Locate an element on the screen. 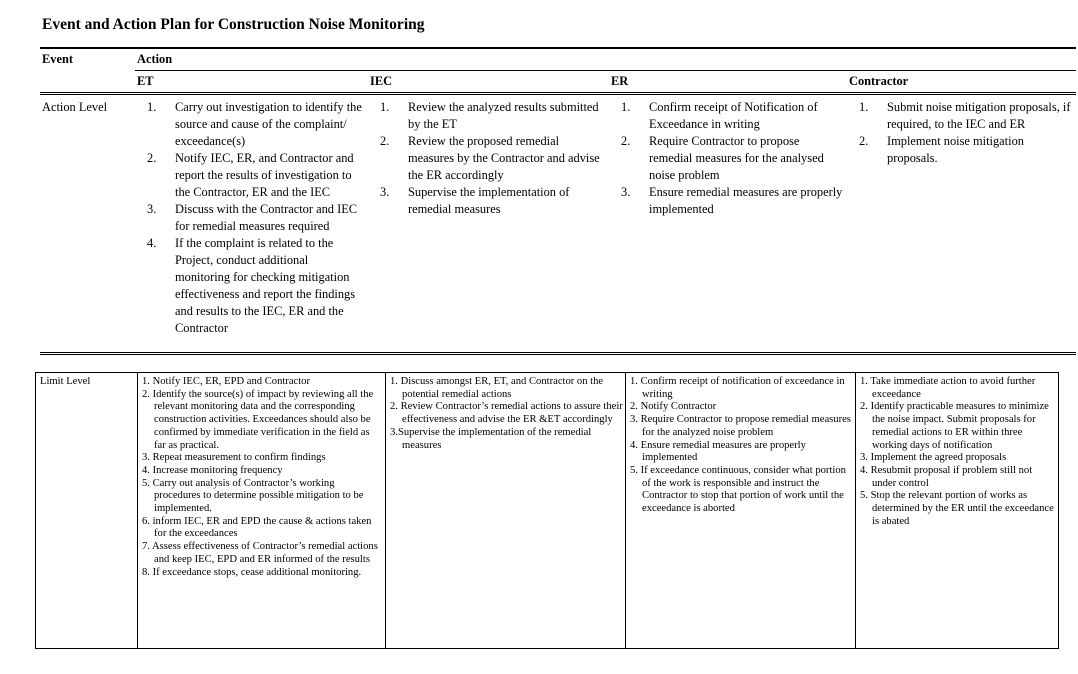 The width and height of the screenshot is (1078, 674). col-header-contractor: Contractor is located at coordinates (962, 82).